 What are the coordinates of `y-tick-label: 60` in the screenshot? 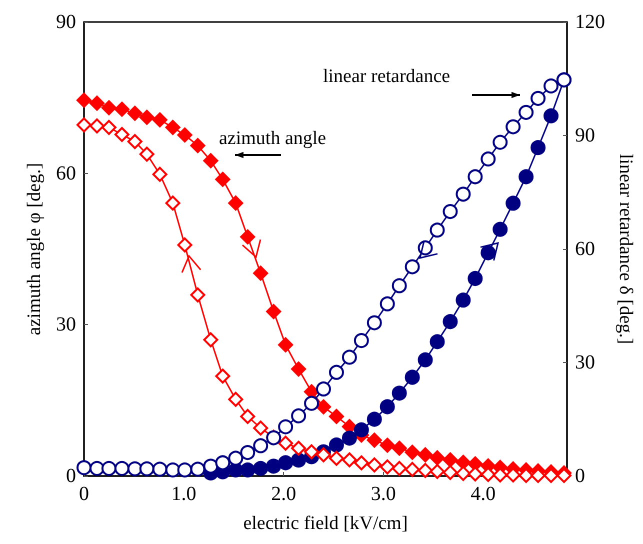 It's located at (66, 173).